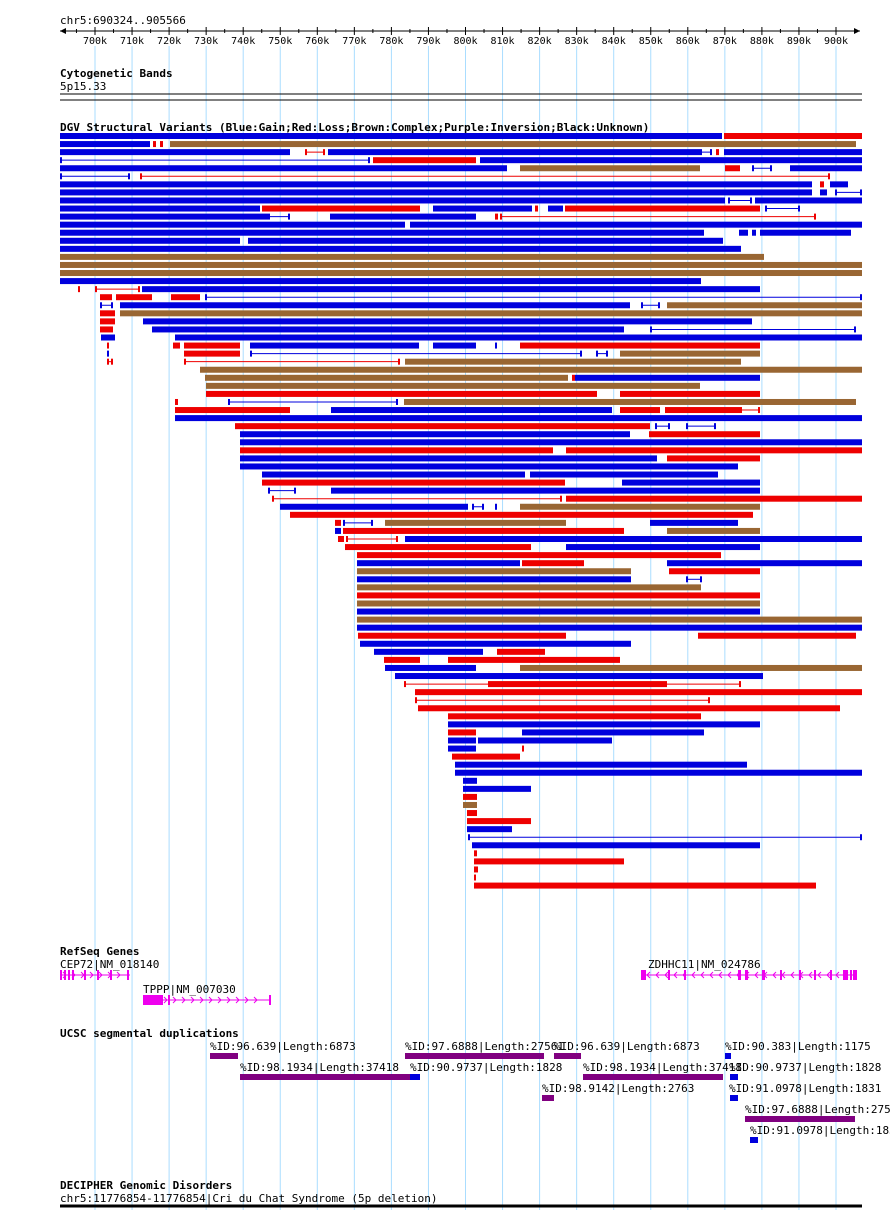  I want to click on gene-label-cep72: CEP72|NM_018140, so click(110, 964).